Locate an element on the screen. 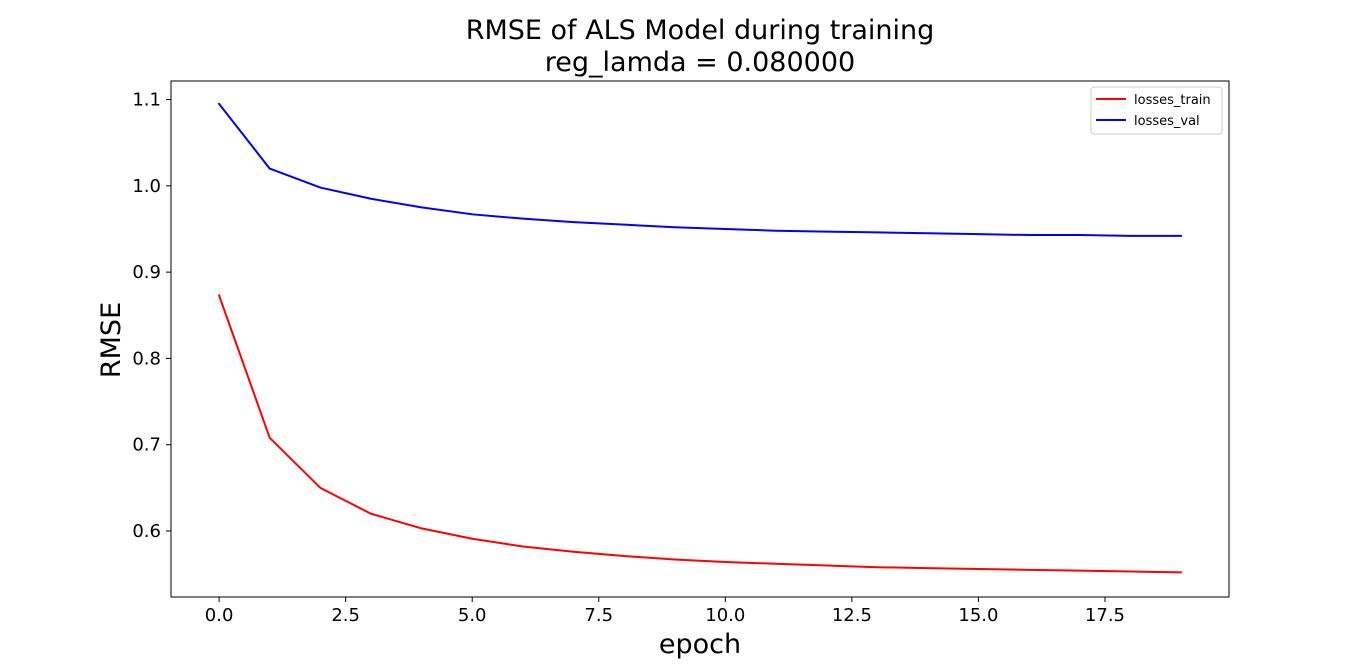 This screenshot has width=1366, height=671. x-tick-label: 10.0 is located at coordinates (725, 615).